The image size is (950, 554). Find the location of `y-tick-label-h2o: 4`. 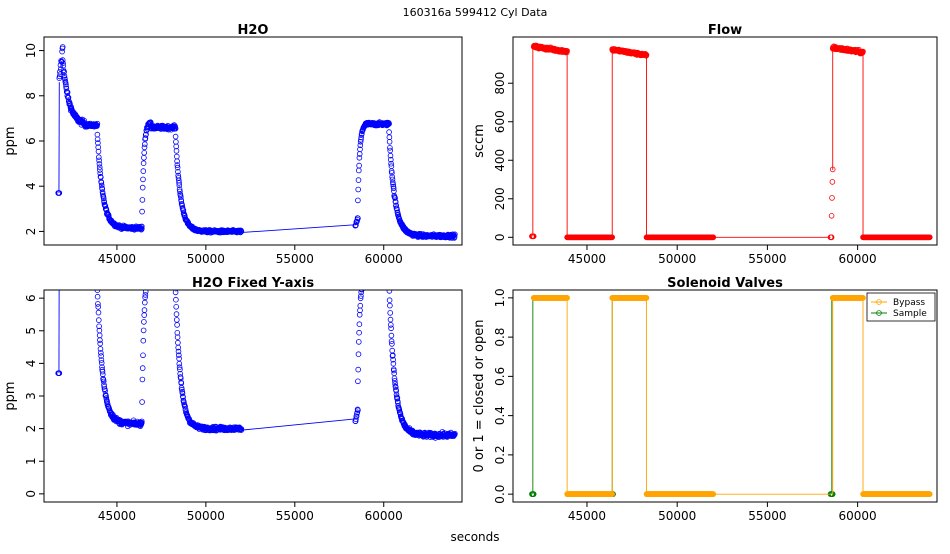

y-tick-label-h2o: 4 is located at coordinates (31, 186).